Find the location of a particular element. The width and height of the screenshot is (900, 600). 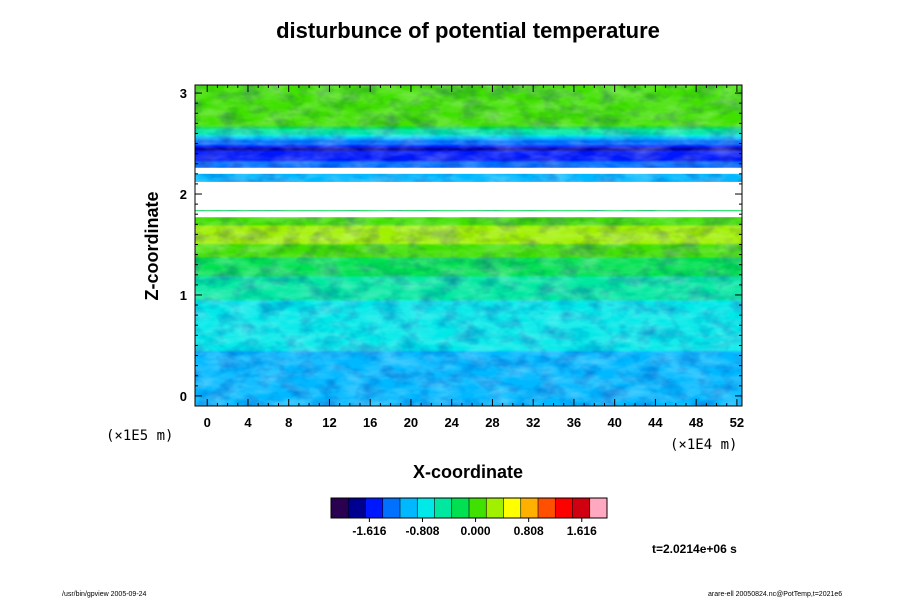

x-tick-label: 32 is located at coordinates (533, 422).